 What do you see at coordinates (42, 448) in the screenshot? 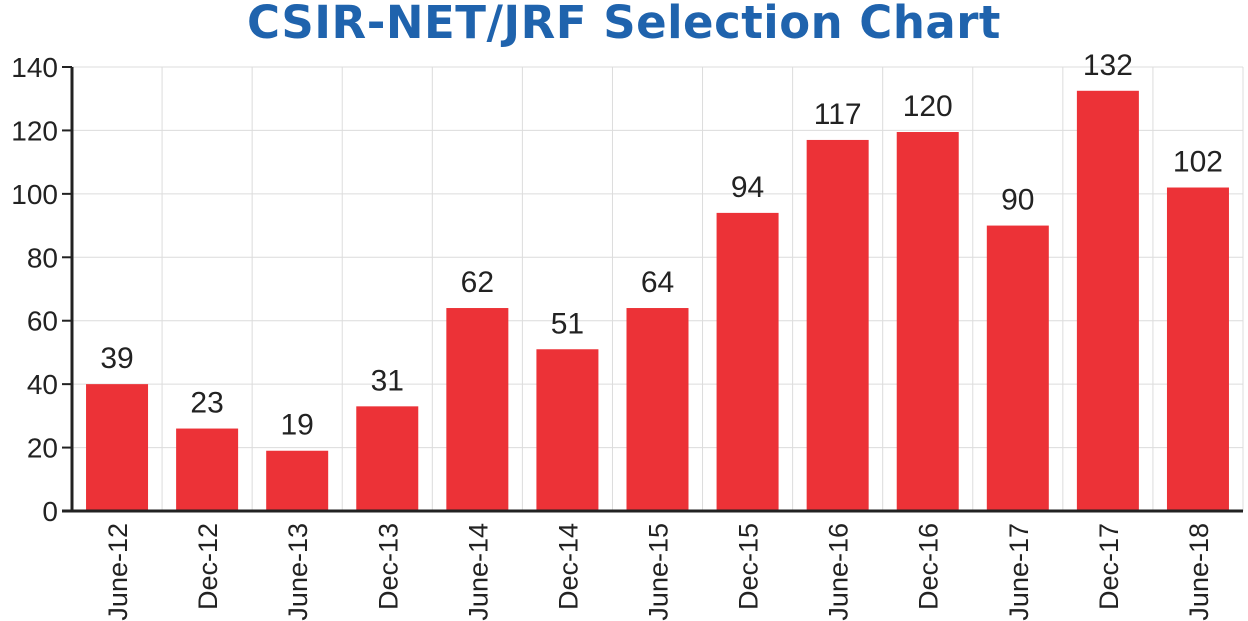
I see `y-tick-label: 20` at bounding box center [42, 448].